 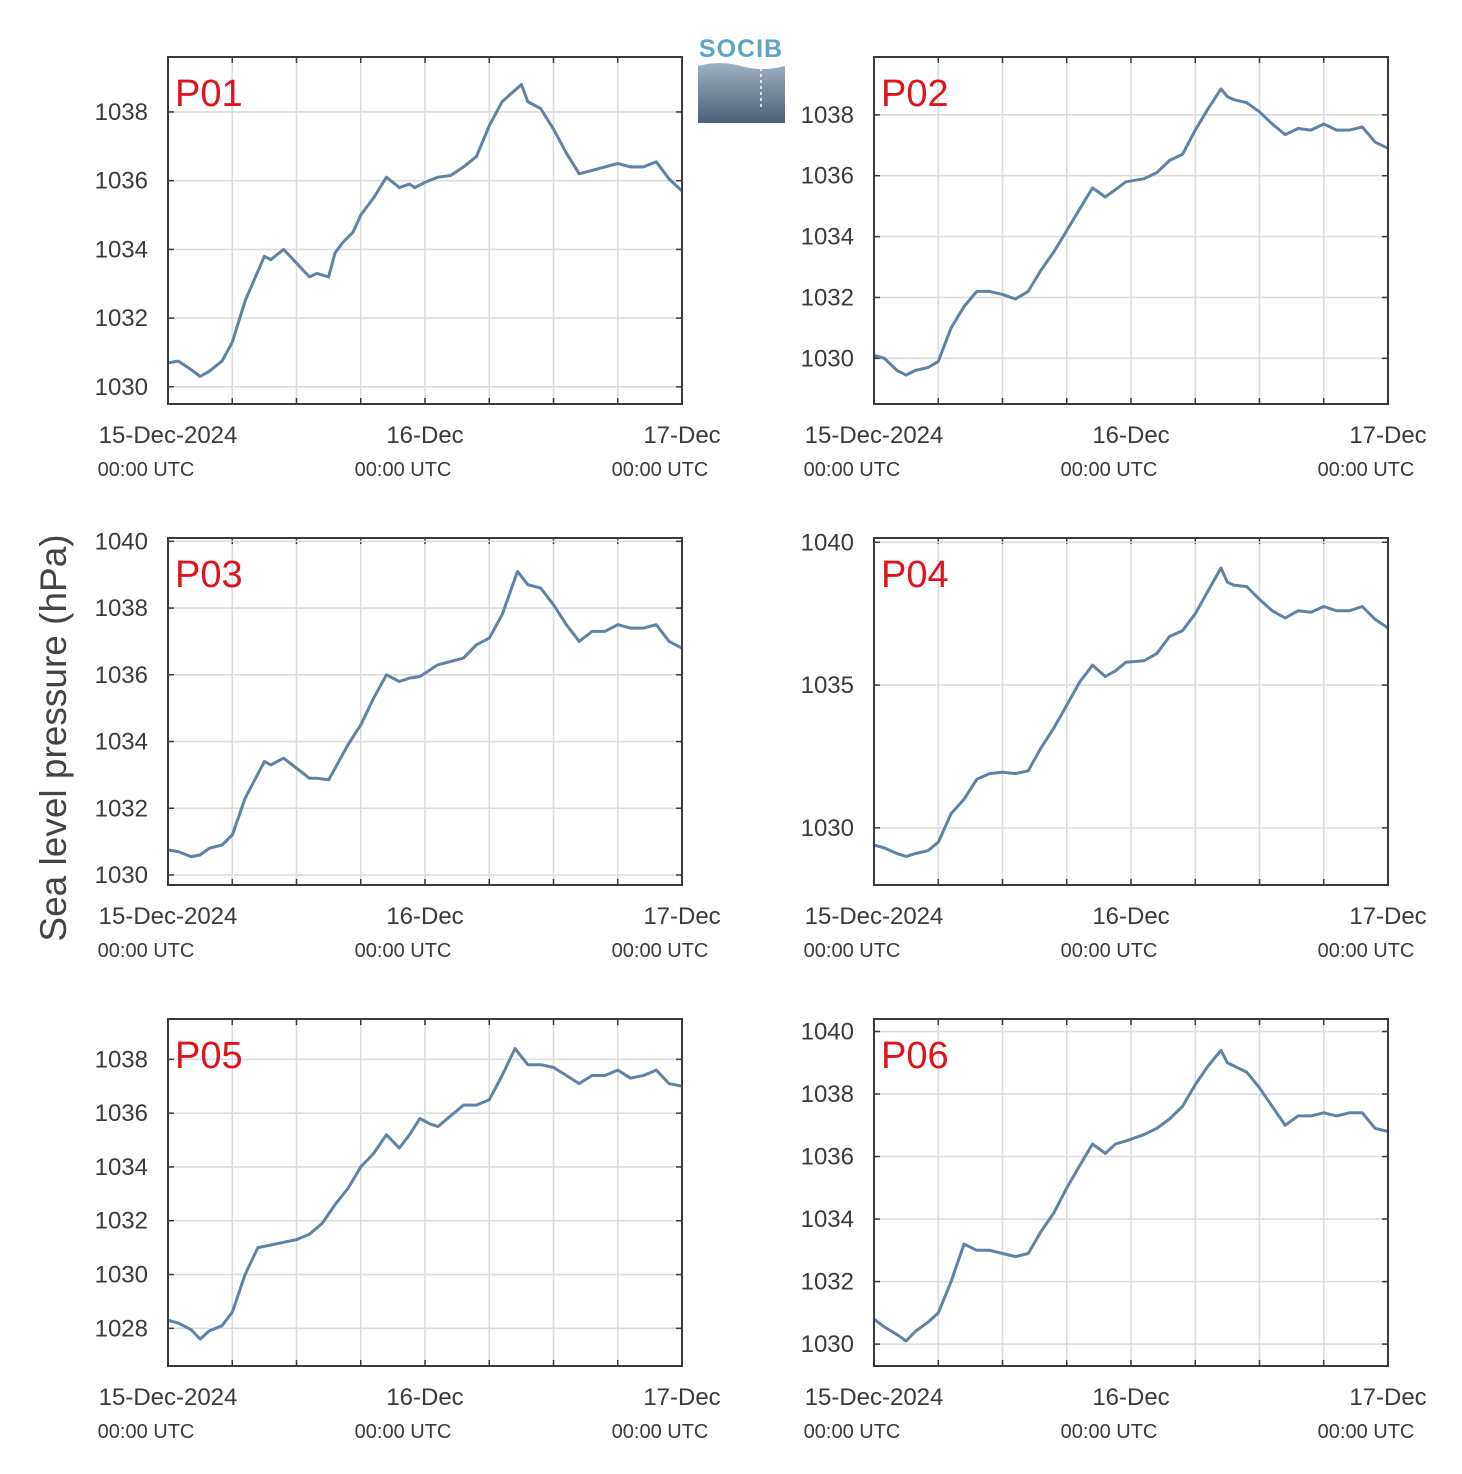 What do you see at coordinates (209, 1056) in the screenshot?
I see `panel-label: P05` at bounding box center [209, 1056].